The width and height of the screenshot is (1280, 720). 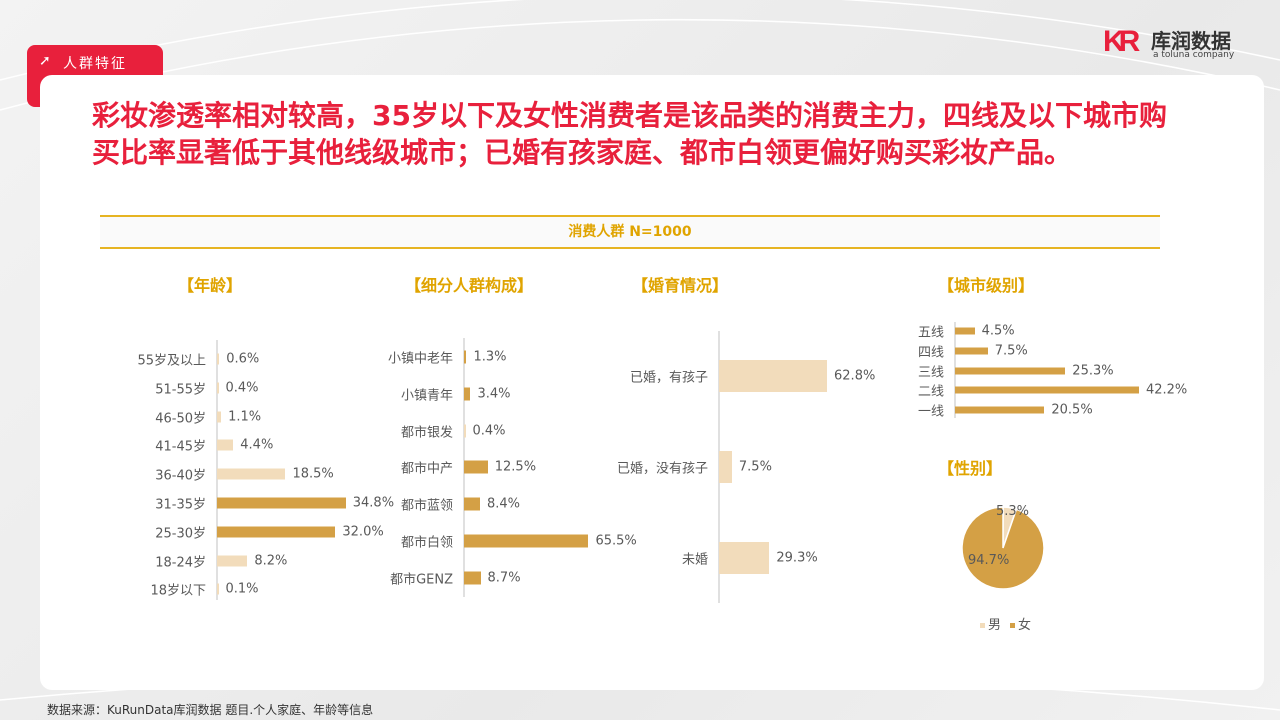 I want to click on age-value-label: 0.6%, so click(x=243, y=359).